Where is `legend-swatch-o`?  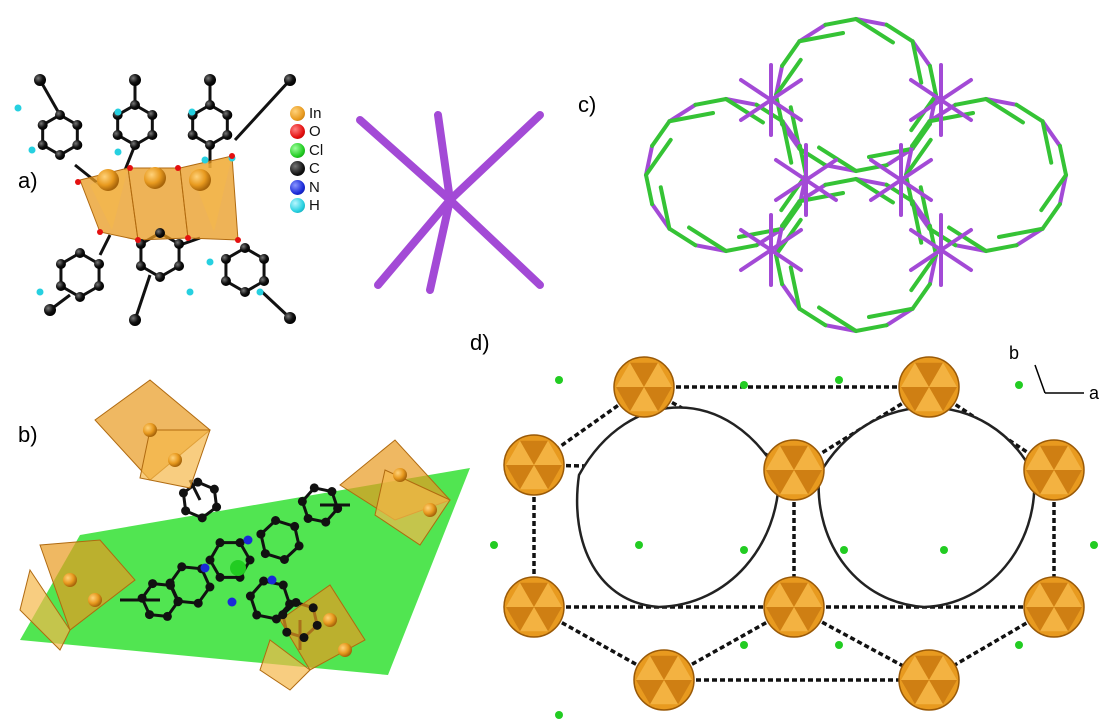 legend-swatch-o is located at coordinates (297, 132).